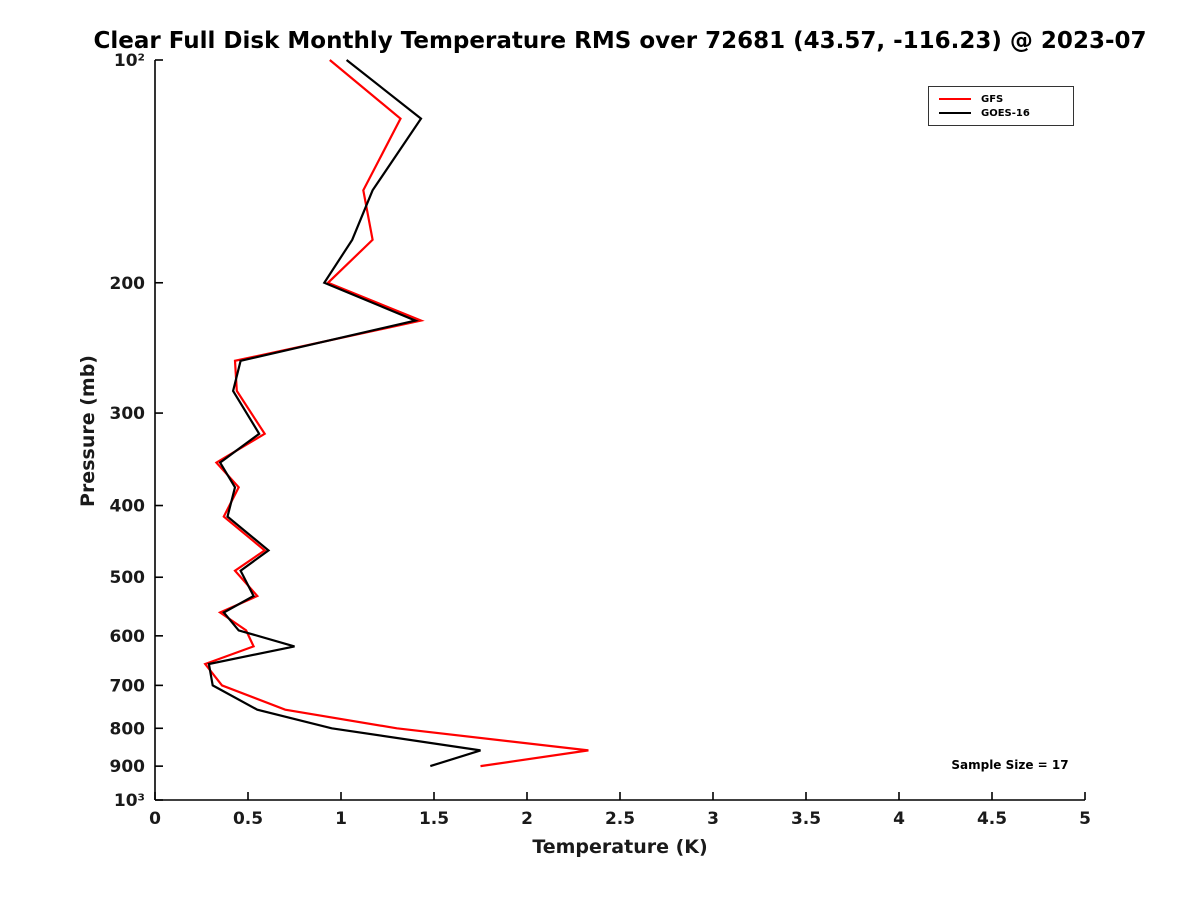  What do you see at coordinates (248, 819) in the screenshot?
I see `x-tick-label: 0.5` at bounding box center [248, 819].